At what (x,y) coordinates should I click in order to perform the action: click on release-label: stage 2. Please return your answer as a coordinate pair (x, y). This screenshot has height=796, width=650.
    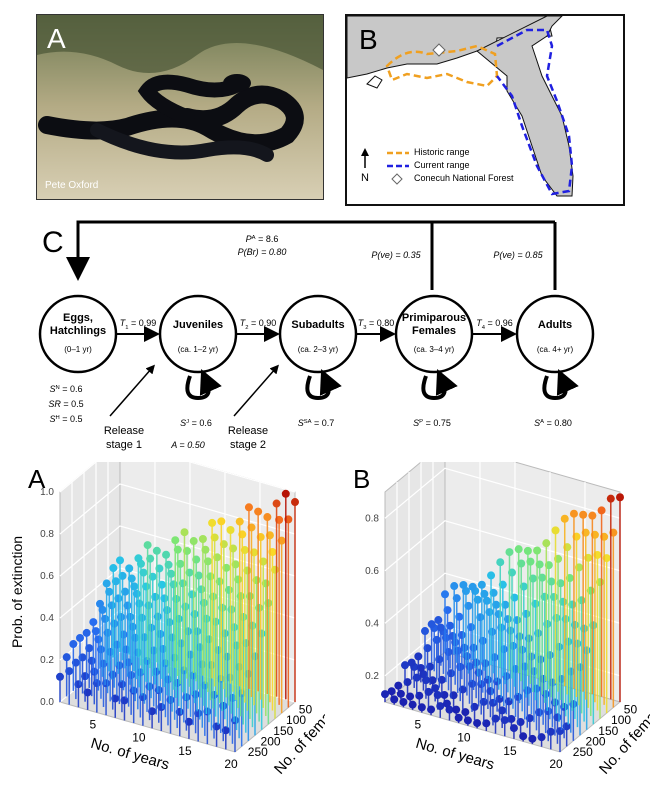
    Looking at the image, I should click on (248, 445).